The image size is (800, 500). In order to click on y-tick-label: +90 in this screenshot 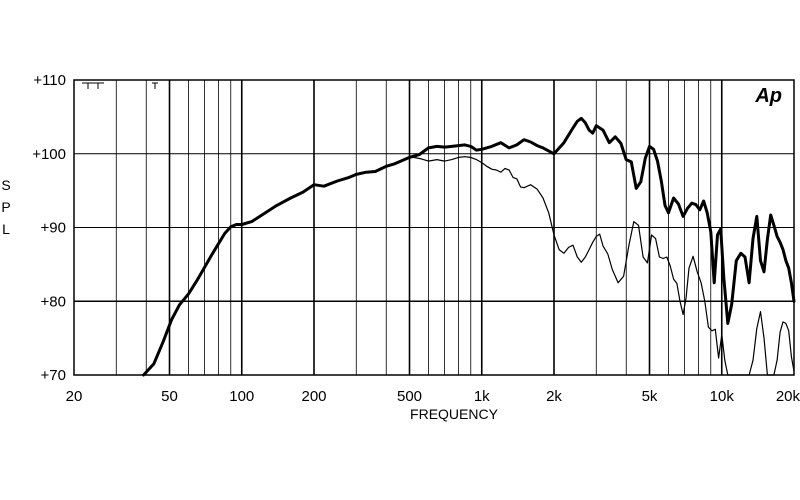, I will do `click(53, 228)`.